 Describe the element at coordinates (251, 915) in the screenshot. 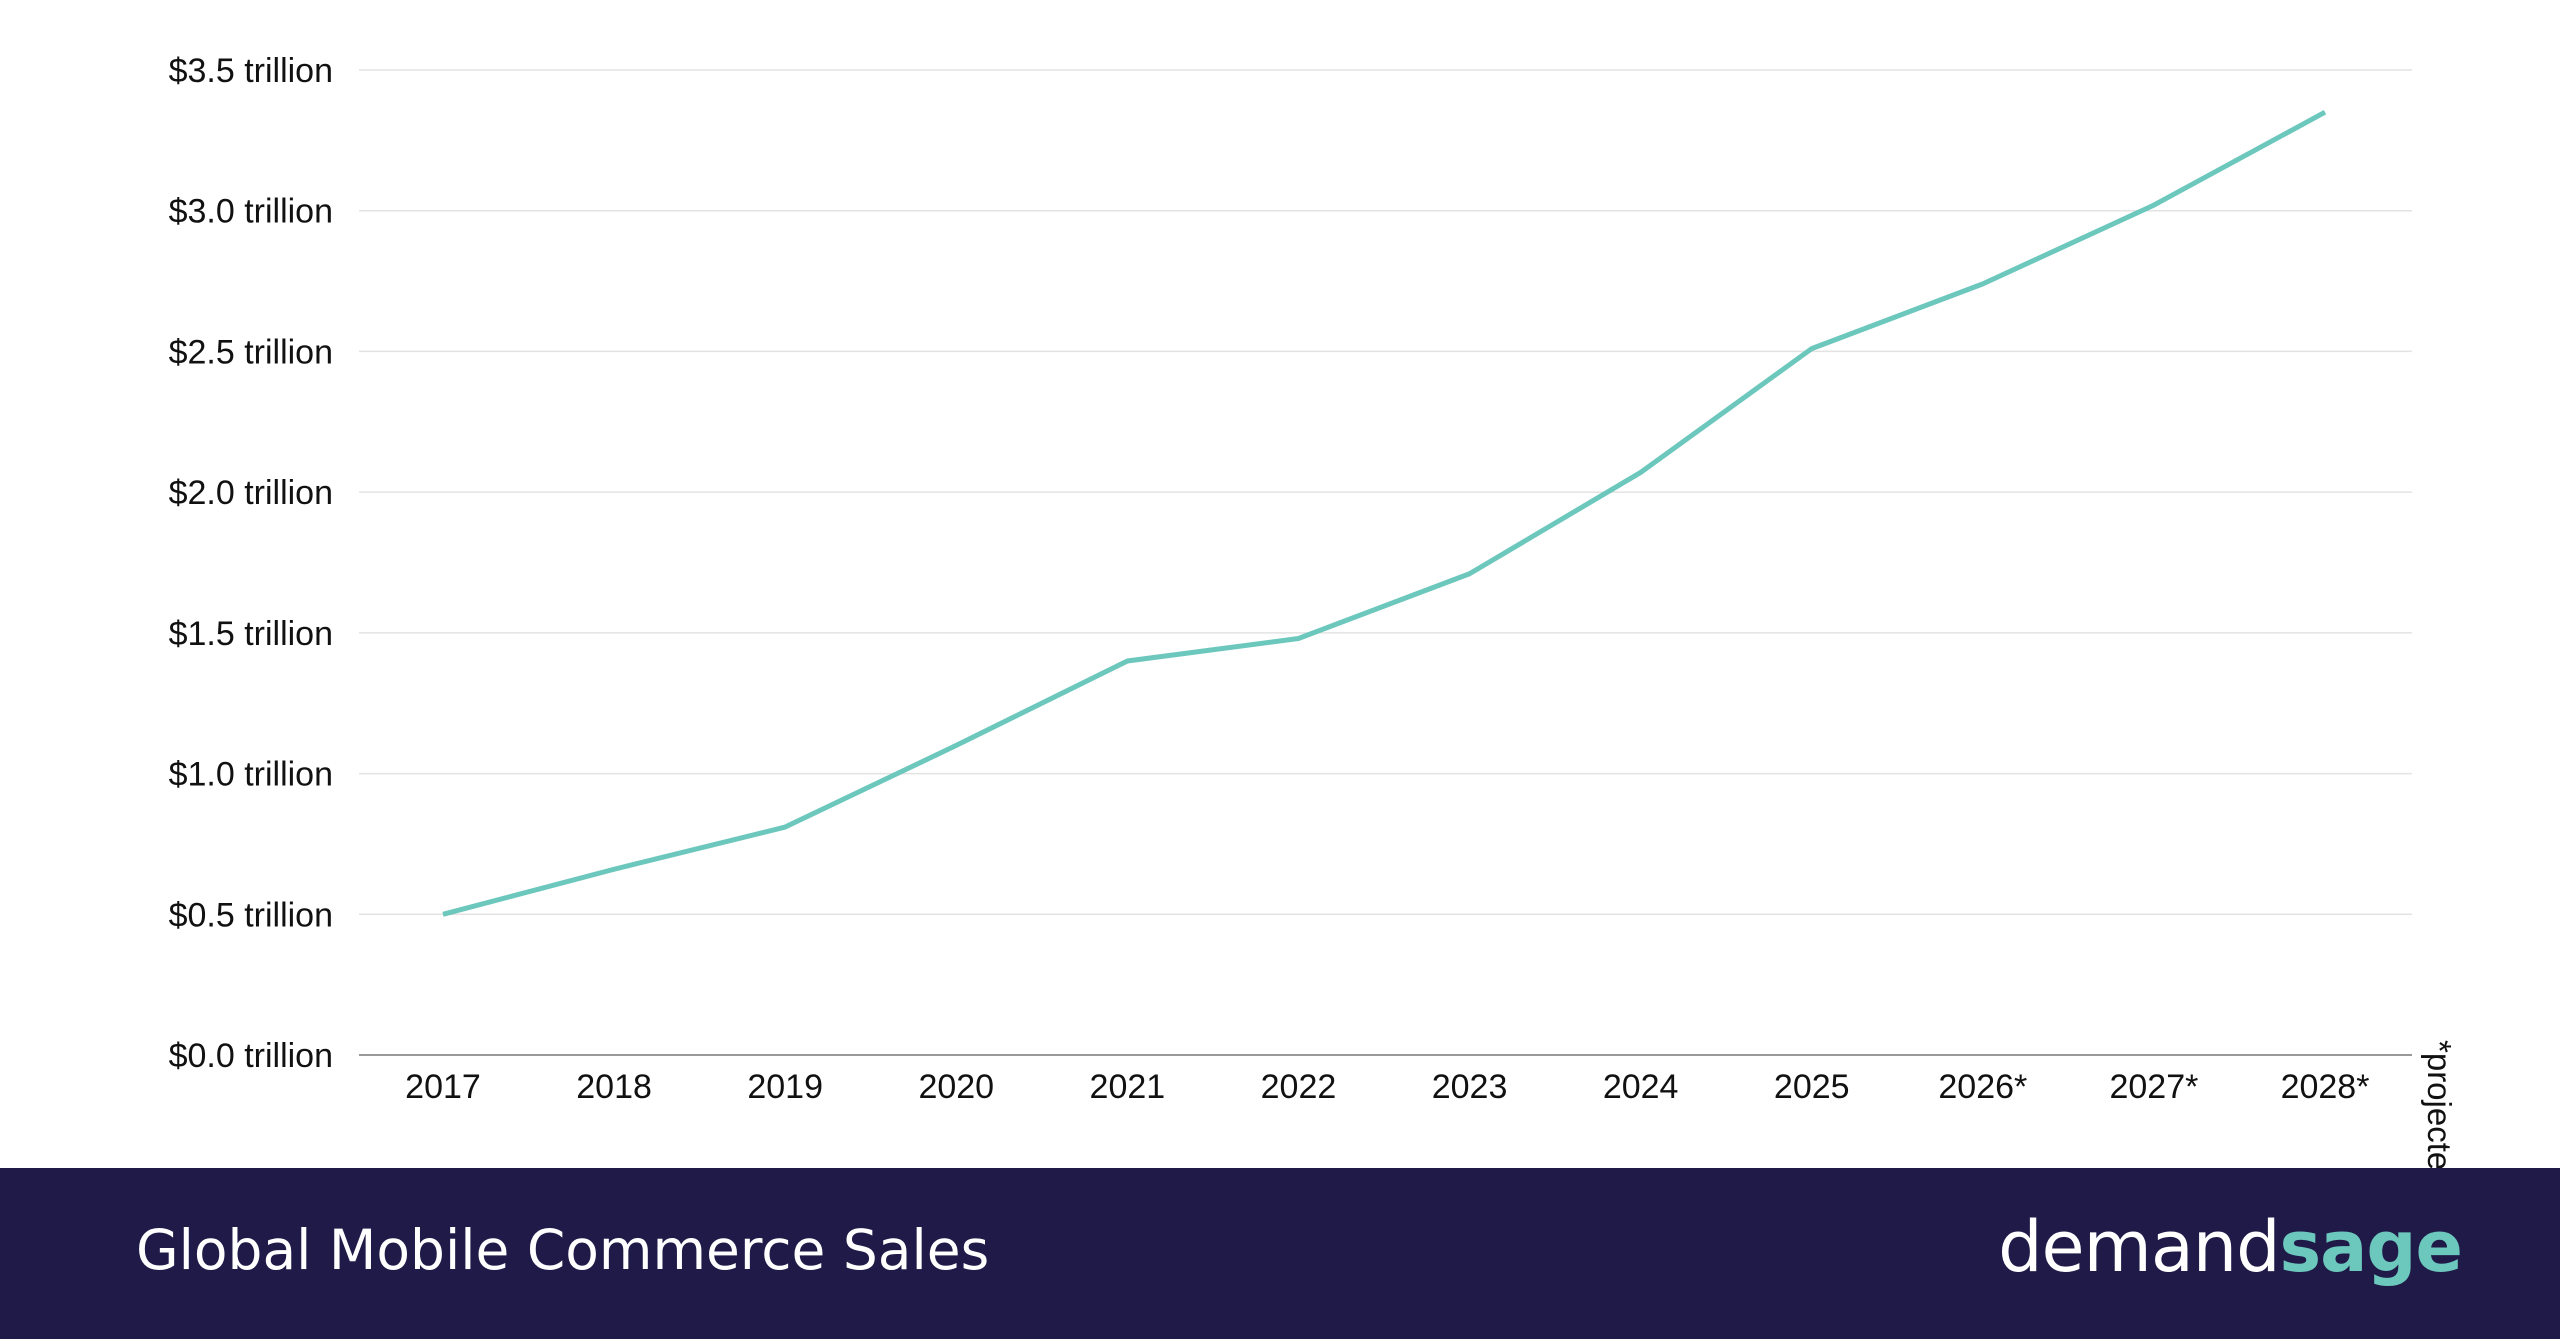

I see `y-tick-label: $0.5 trillion` at that location.